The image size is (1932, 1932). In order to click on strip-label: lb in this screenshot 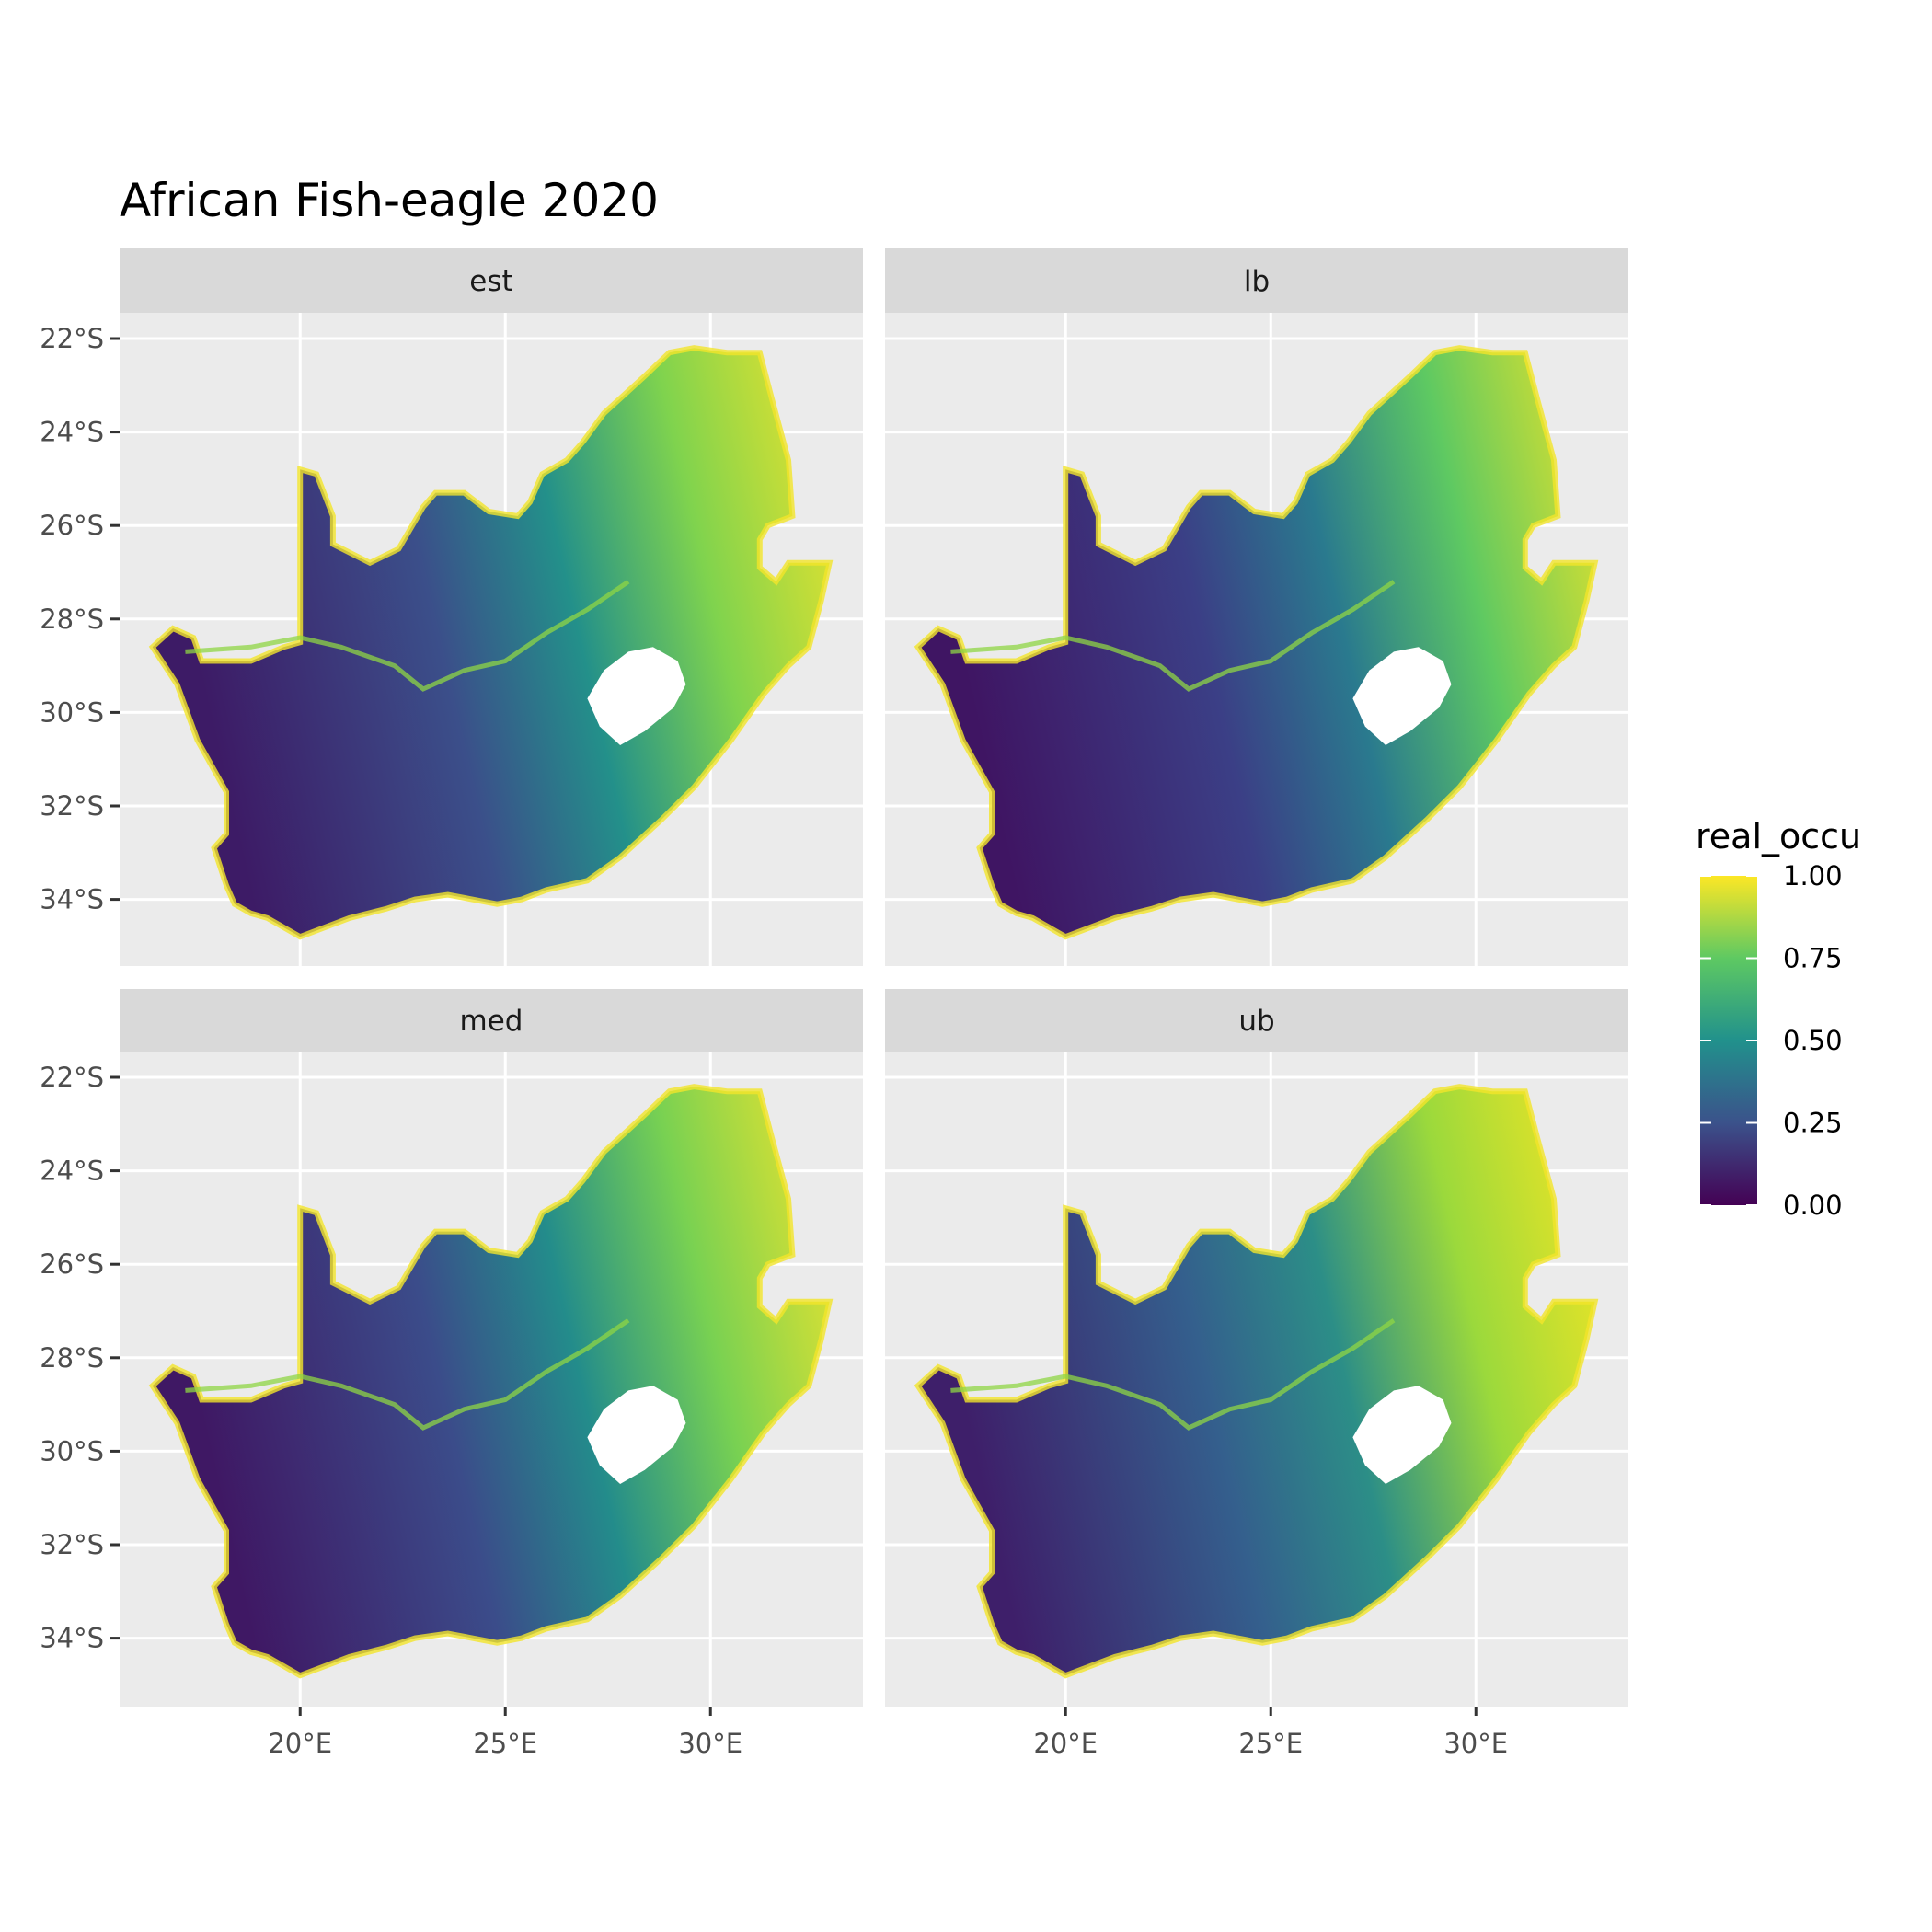, I will do `click(1257, 281)`.